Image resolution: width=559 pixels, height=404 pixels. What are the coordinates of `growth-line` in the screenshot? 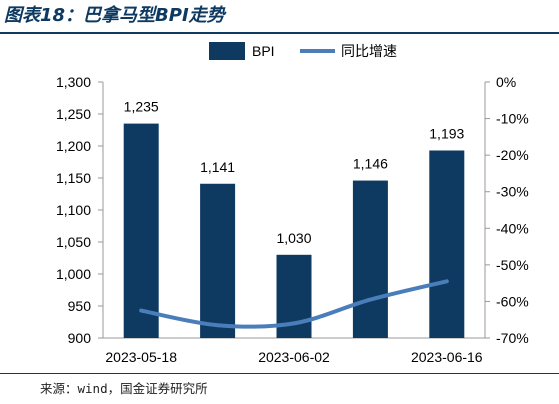 It's located at (294, 304).